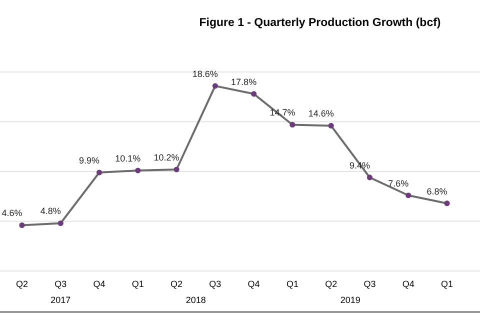 This screenshot has width=480, height=320. What do you see at coordinates (128, 159) in the screenshot?
I see `data-label: 10.1%` at bounding box center [128, 159].